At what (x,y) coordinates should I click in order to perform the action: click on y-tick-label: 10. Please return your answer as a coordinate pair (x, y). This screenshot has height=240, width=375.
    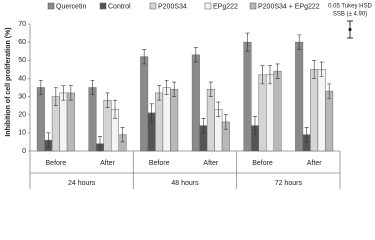
    Looking at the image, I should click on (22, 133).